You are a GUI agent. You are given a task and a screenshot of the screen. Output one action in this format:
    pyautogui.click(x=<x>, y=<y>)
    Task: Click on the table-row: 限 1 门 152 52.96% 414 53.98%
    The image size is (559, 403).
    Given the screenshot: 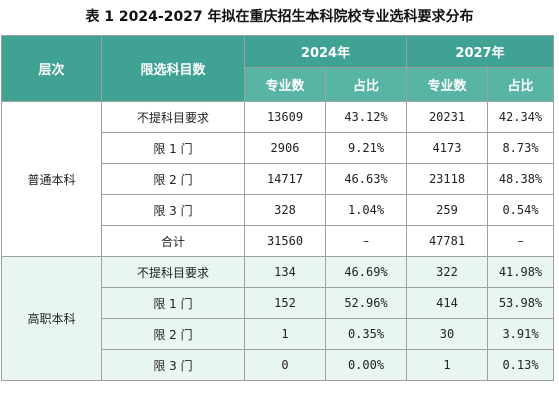 What is the action you would take?
    pyautogui.click(x=278, y=303)
    